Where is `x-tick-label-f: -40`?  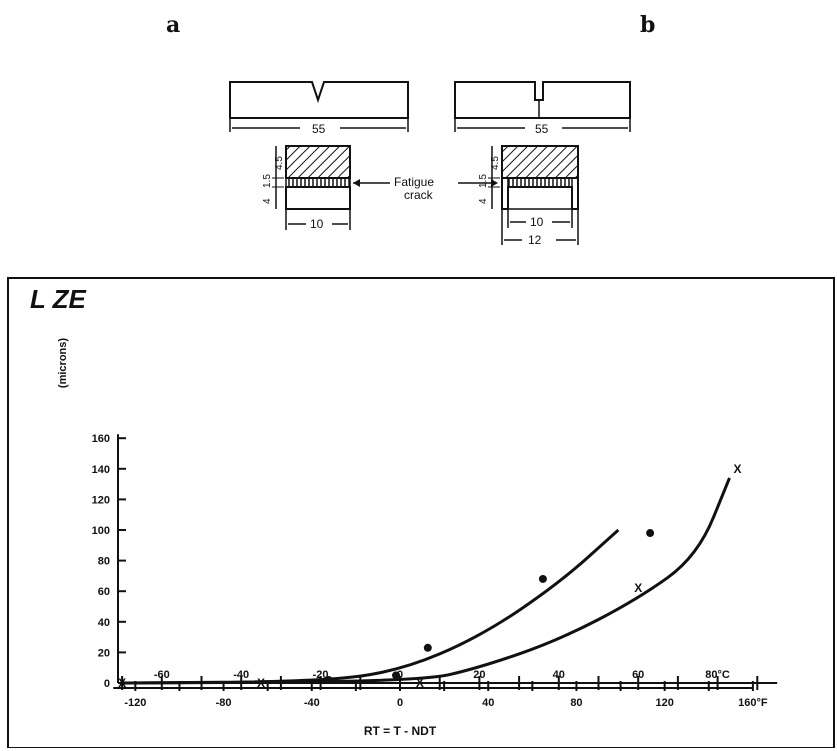 x-tick-label-f: -40 is located at coordinates (312, 703).